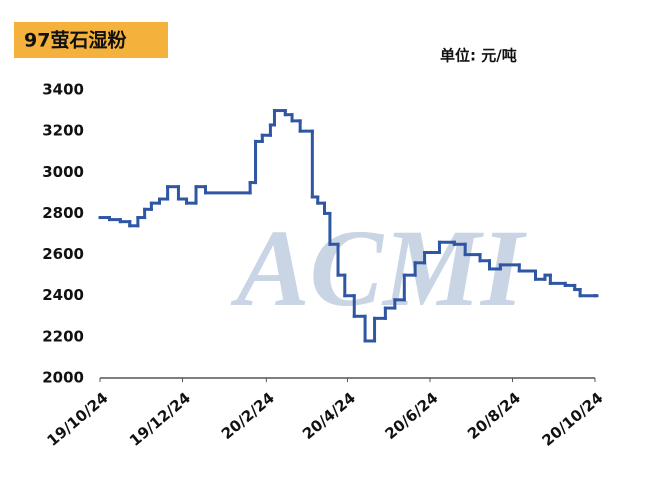 The height and width of the screenshot is (488, 650). I want to click on y-tick-label: 3200, so click(63, 131).